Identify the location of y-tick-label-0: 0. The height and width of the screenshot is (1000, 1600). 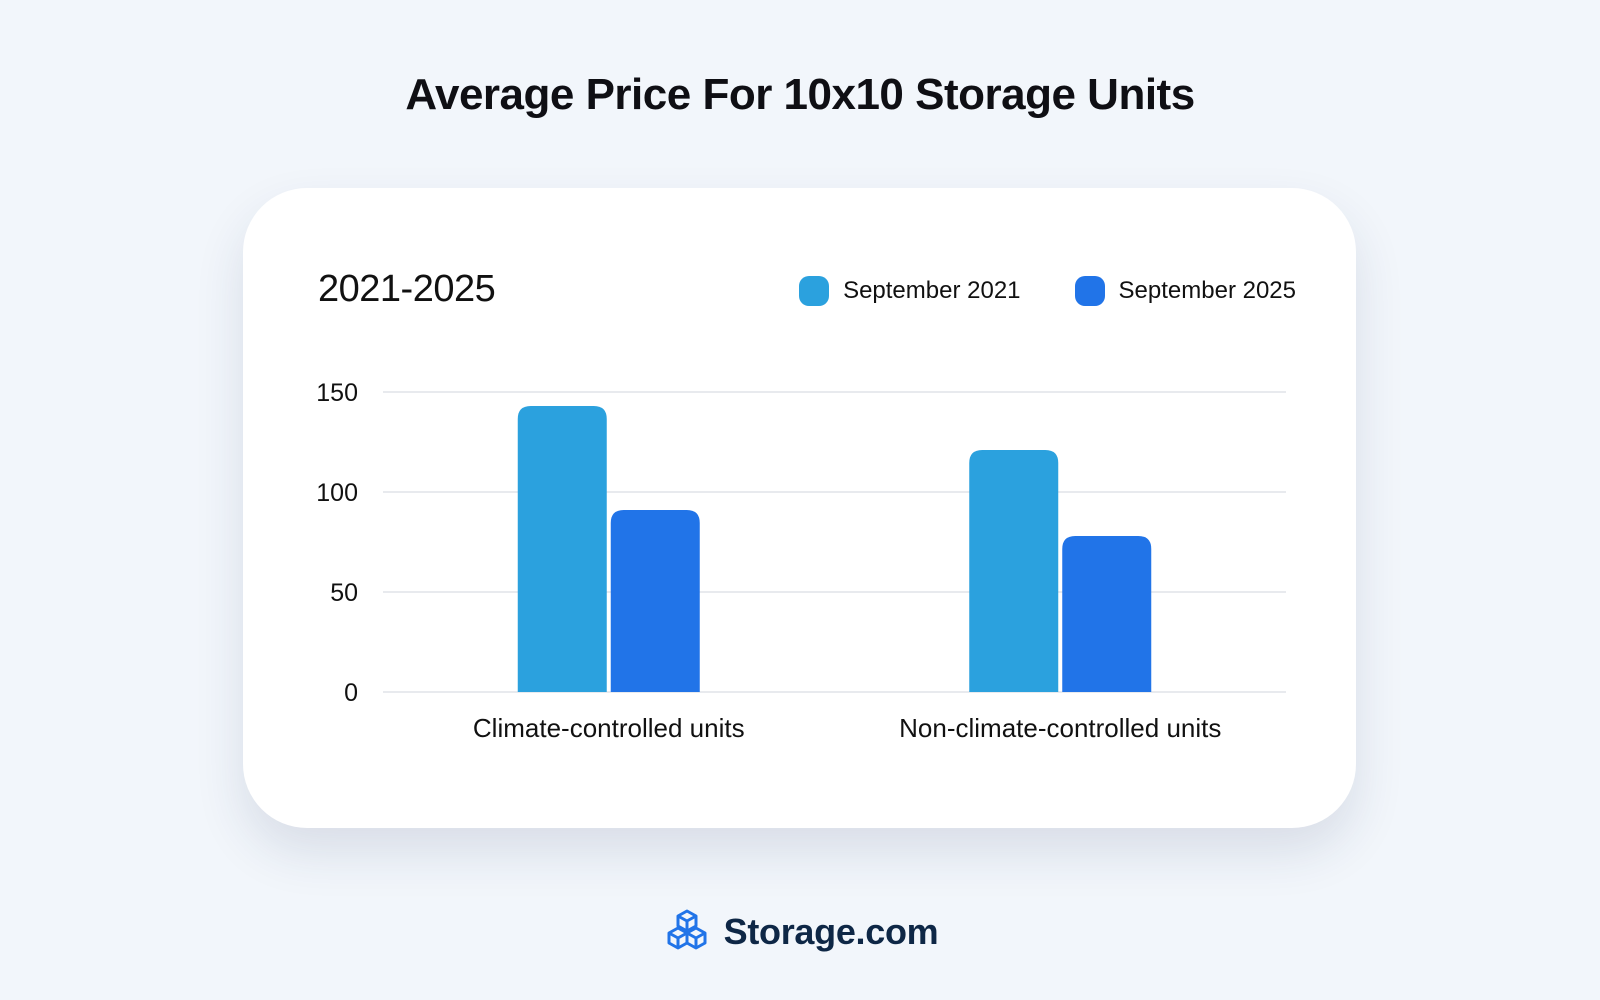
(351, 693).